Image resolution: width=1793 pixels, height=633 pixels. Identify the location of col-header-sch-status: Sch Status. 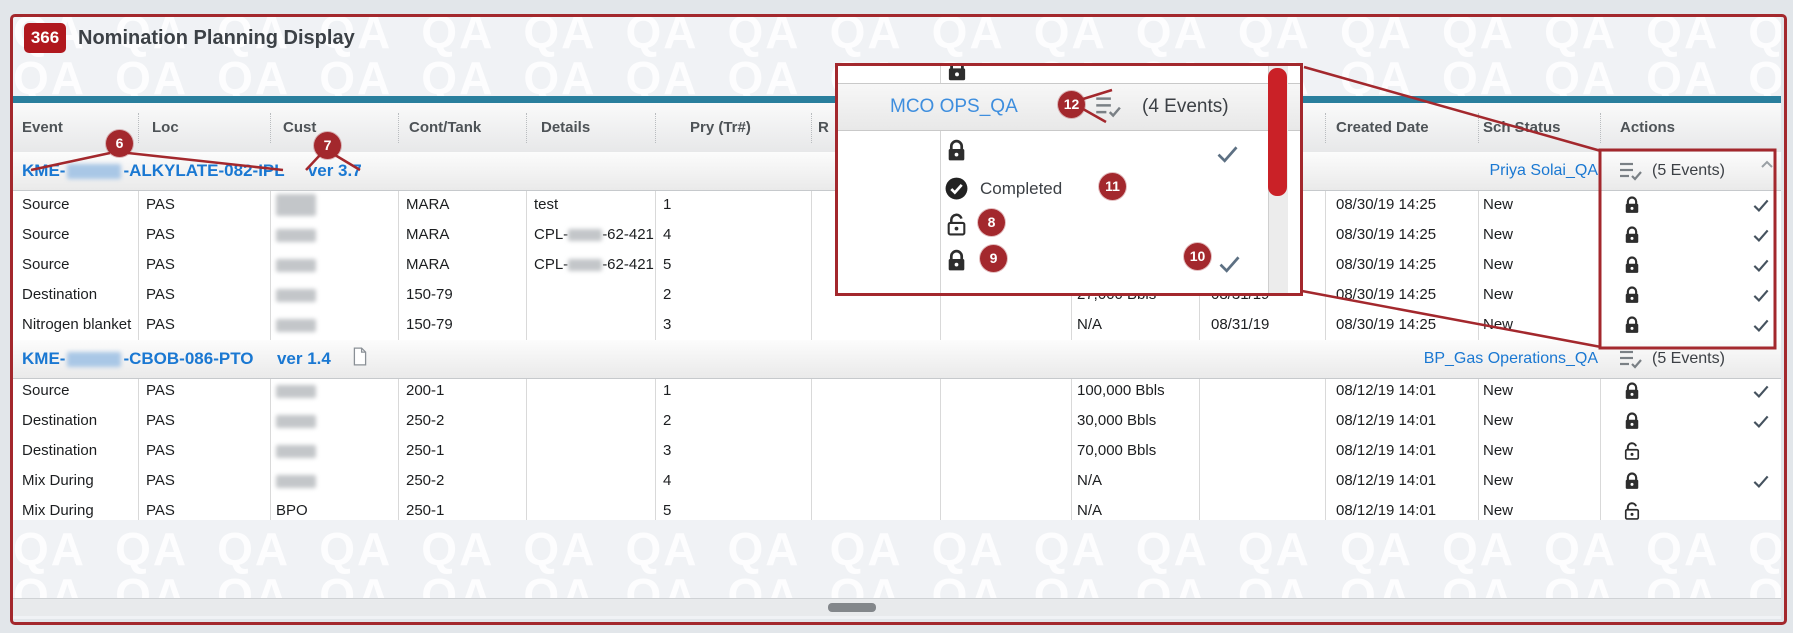
(1522, 127).